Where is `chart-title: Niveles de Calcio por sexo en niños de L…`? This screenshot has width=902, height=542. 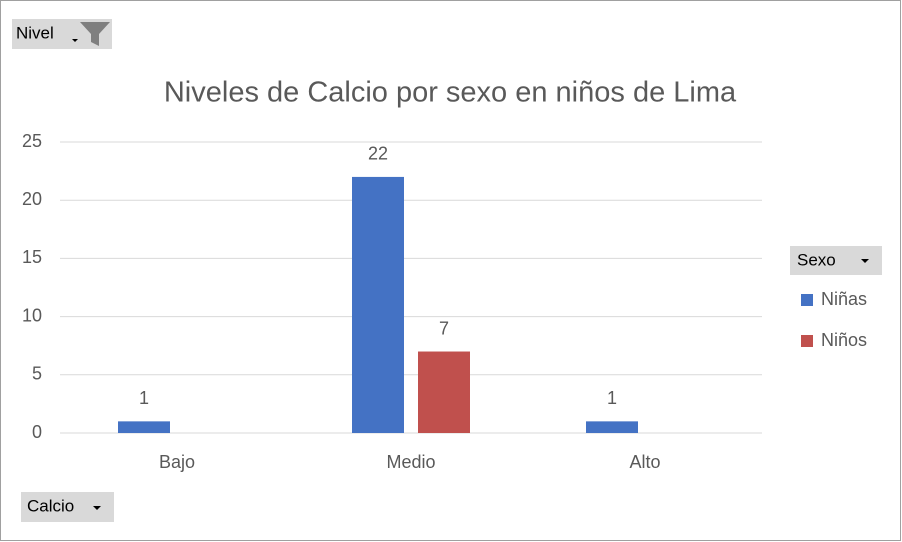 chart-title: Niveles de Calcio por sexo en niños de L… is located at coordinates (450, 93).